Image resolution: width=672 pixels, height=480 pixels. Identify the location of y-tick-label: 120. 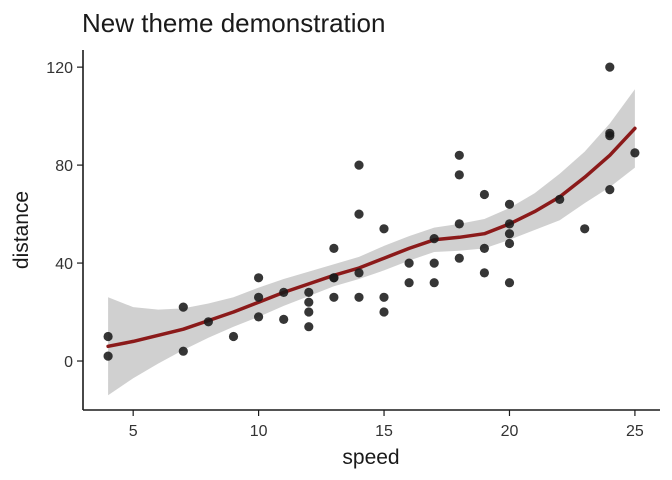
(59, 68).